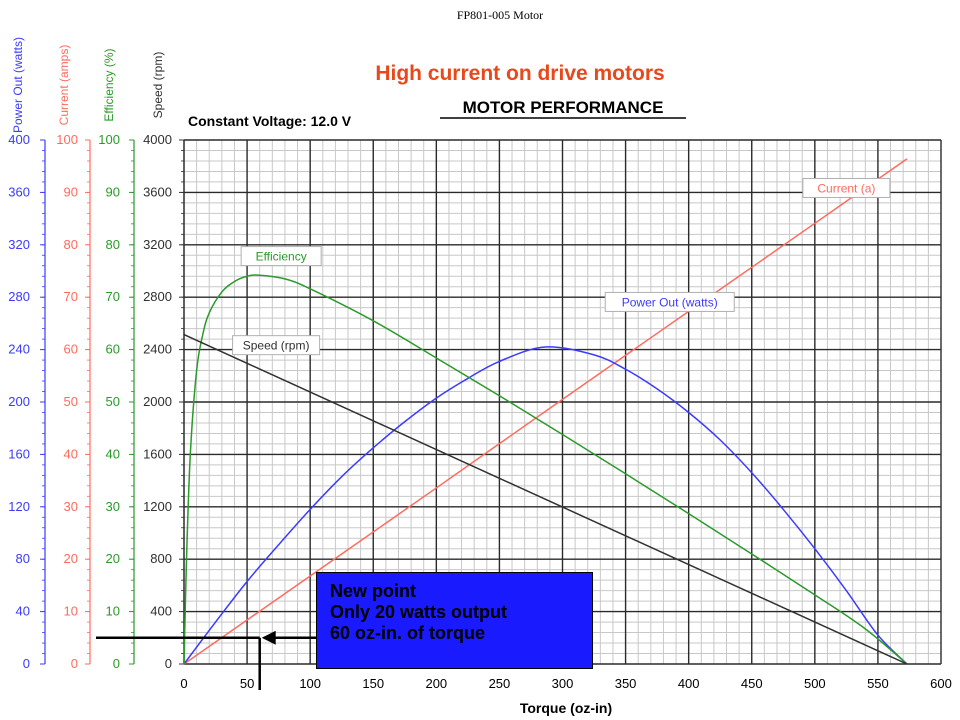 The image size is (960, 720). Describe the element at coordinates (500, 683) in the screenshot. I see `x-tick-label: 250` at that location.